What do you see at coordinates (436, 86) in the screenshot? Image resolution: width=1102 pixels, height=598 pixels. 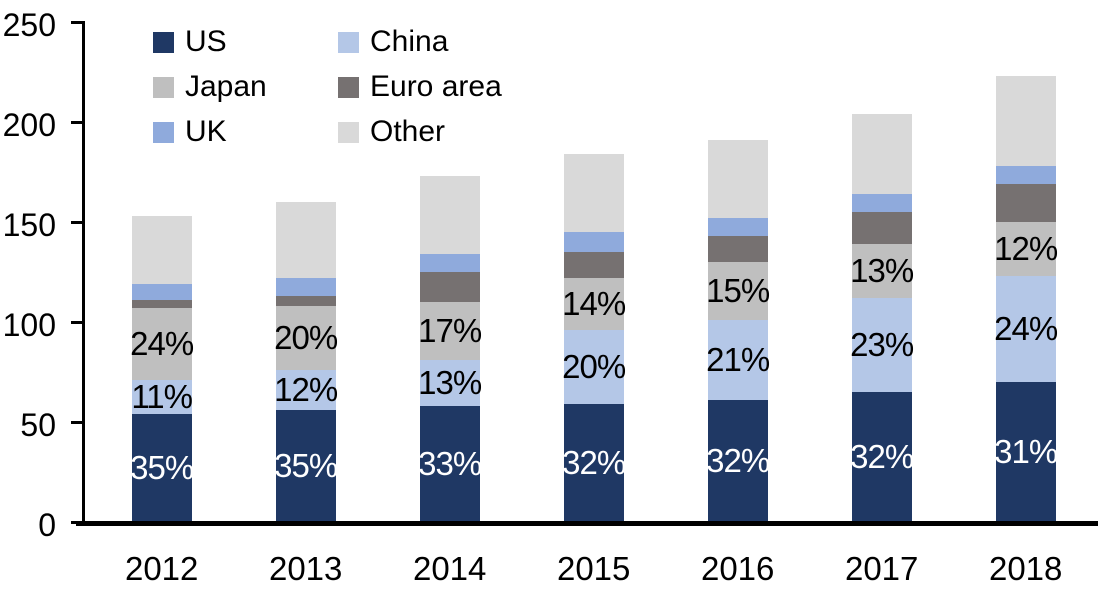 I see `legend-label: Euro area` at bounding box center [436, 86].